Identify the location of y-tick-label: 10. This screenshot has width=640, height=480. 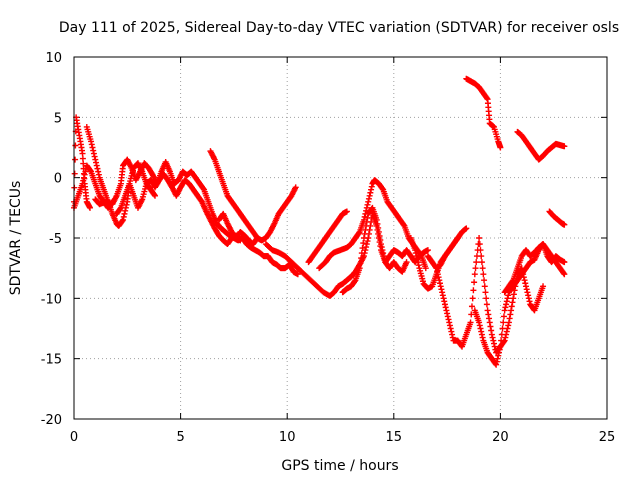
(53, 58).